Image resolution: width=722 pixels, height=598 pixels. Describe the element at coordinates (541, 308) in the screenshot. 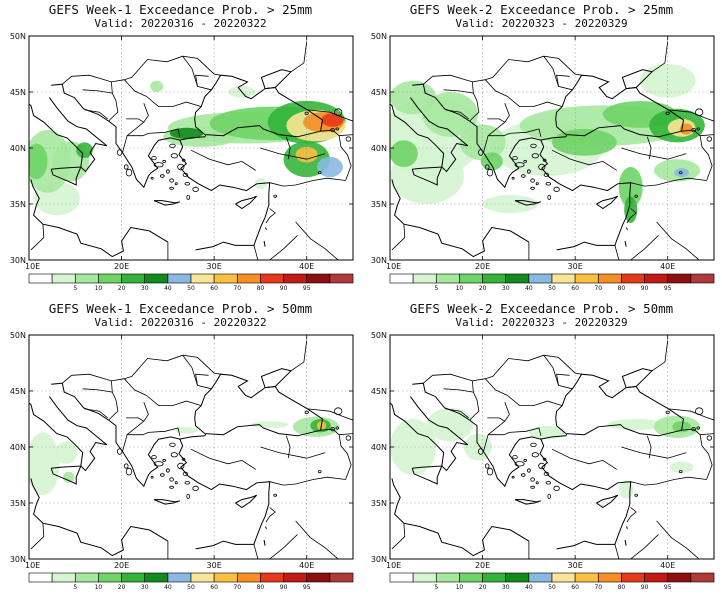

I see `panel-title: GEFS Week-2 Exceedance Prob. > 50mm` at that location.